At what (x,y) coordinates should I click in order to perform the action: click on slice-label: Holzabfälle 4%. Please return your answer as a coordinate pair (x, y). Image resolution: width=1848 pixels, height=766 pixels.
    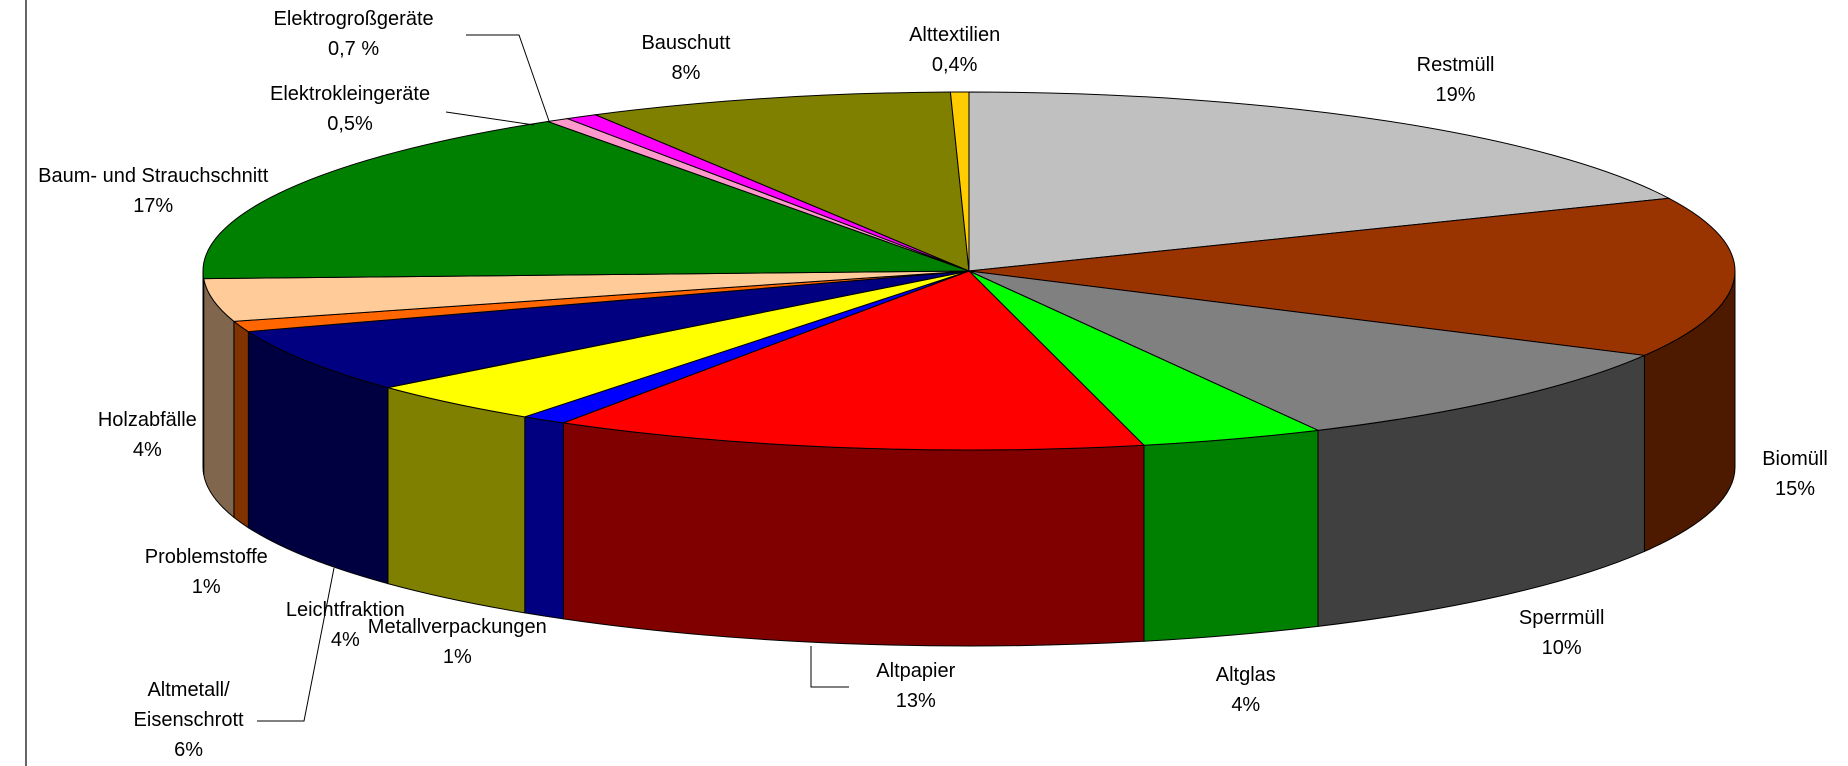
    Looking at the image, I should click on (147, 435).